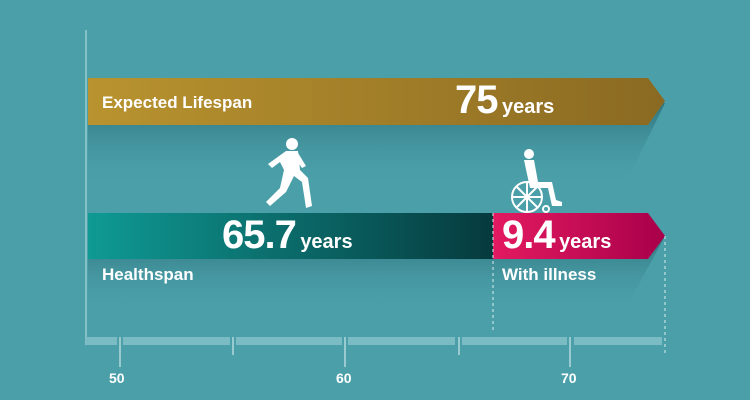 Image resolution: width=750 pixels, height=400 pixels. I want to click on illness-bar, so click(579, 236).